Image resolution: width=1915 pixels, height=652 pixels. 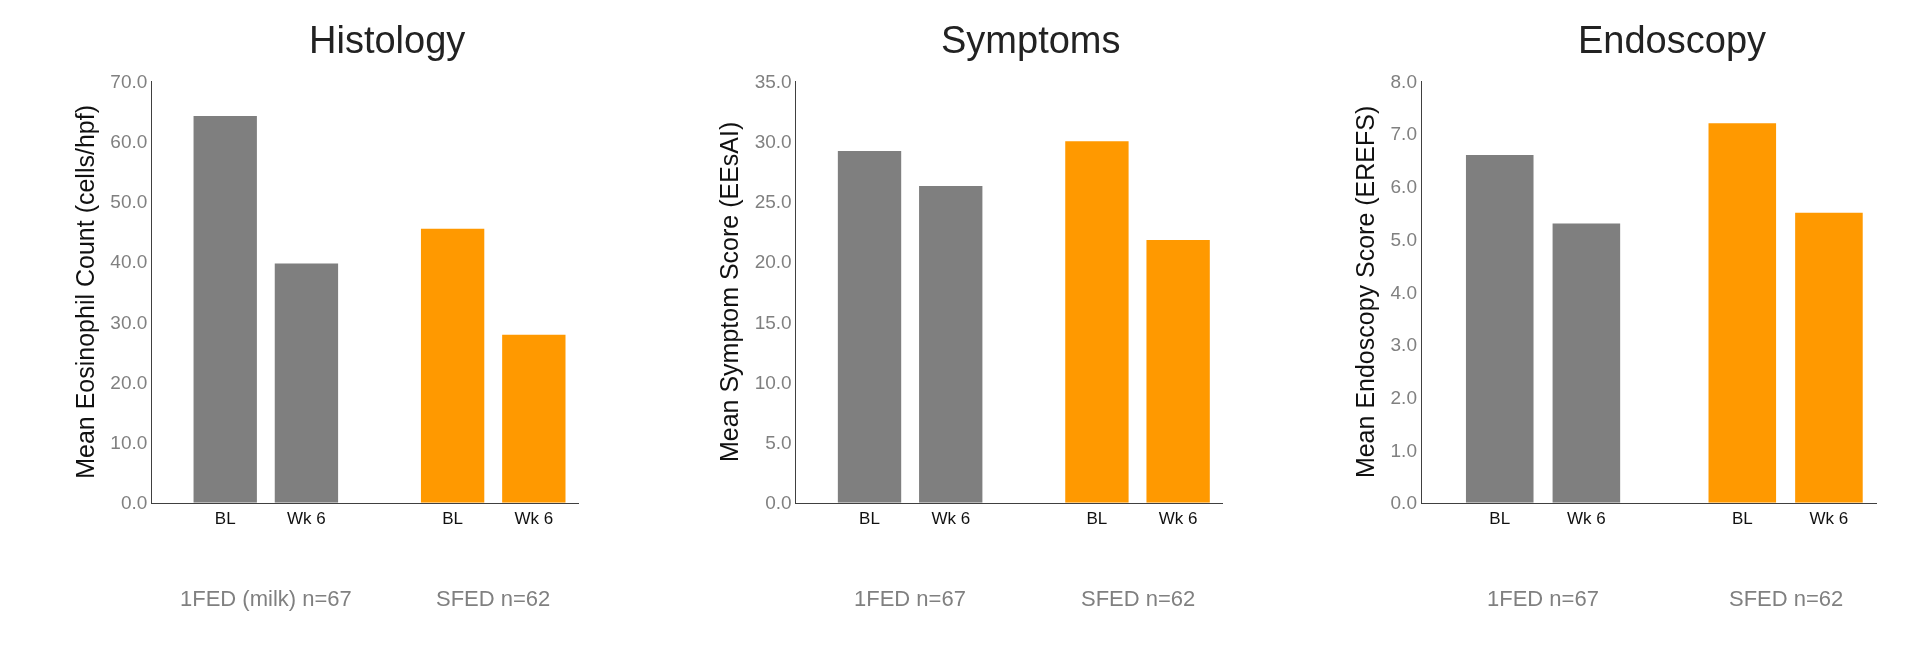 I want to click on y-tick-label: 6.0, so click(x=1403, y=187).